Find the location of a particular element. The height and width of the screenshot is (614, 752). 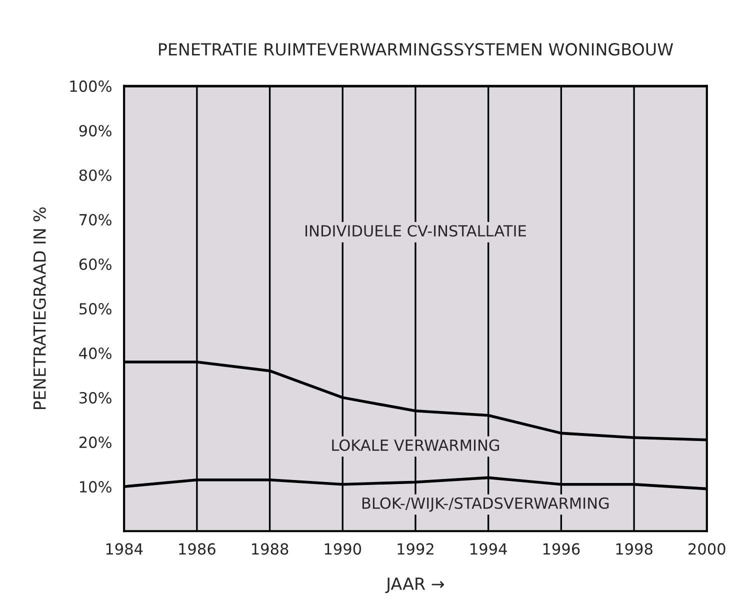

x-tick-label: 2000 is located at coordinates (707, 549).